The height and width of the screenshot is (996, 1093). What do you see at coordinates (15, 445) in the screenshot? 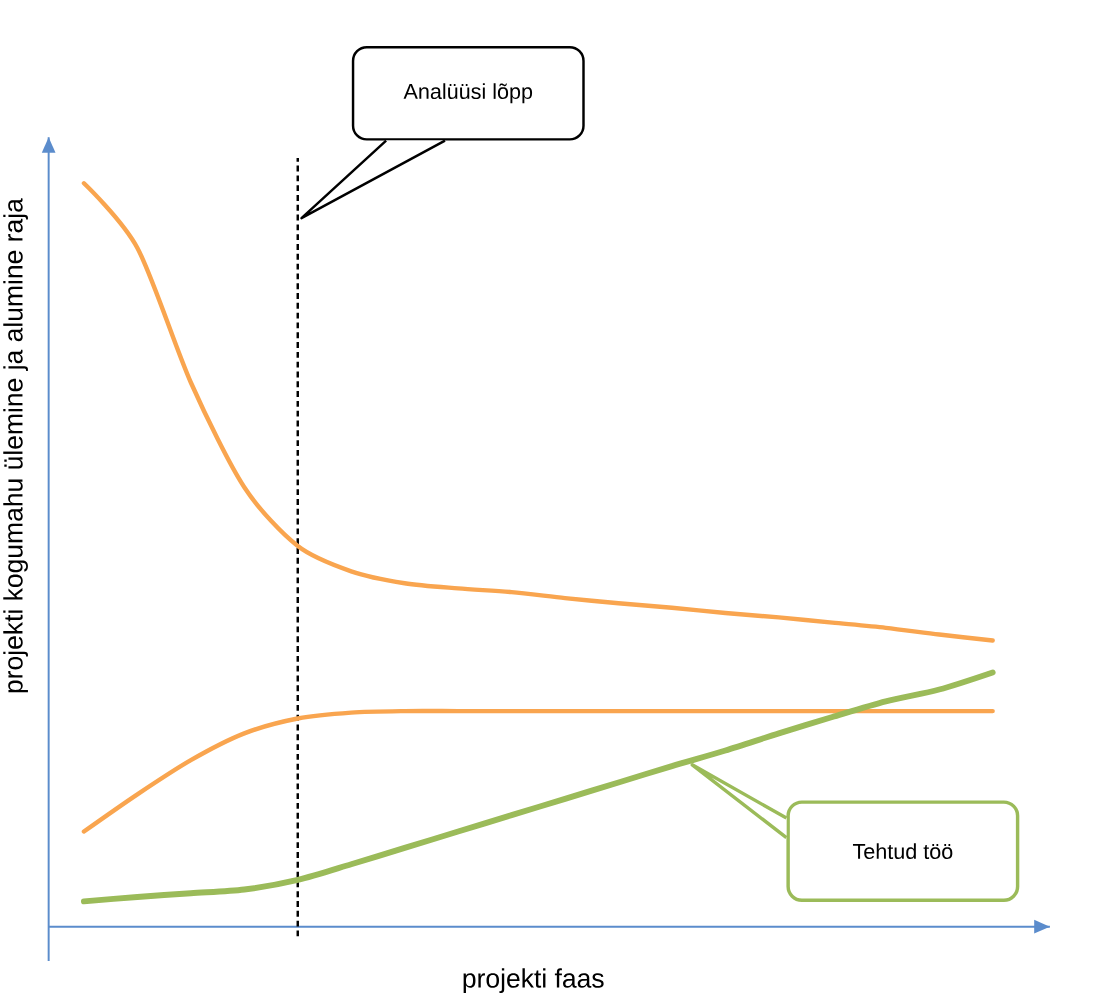
I see `y-axis-title: projekti kogumahu ülemine ja alumine raja` at bounding box center [15, 445].